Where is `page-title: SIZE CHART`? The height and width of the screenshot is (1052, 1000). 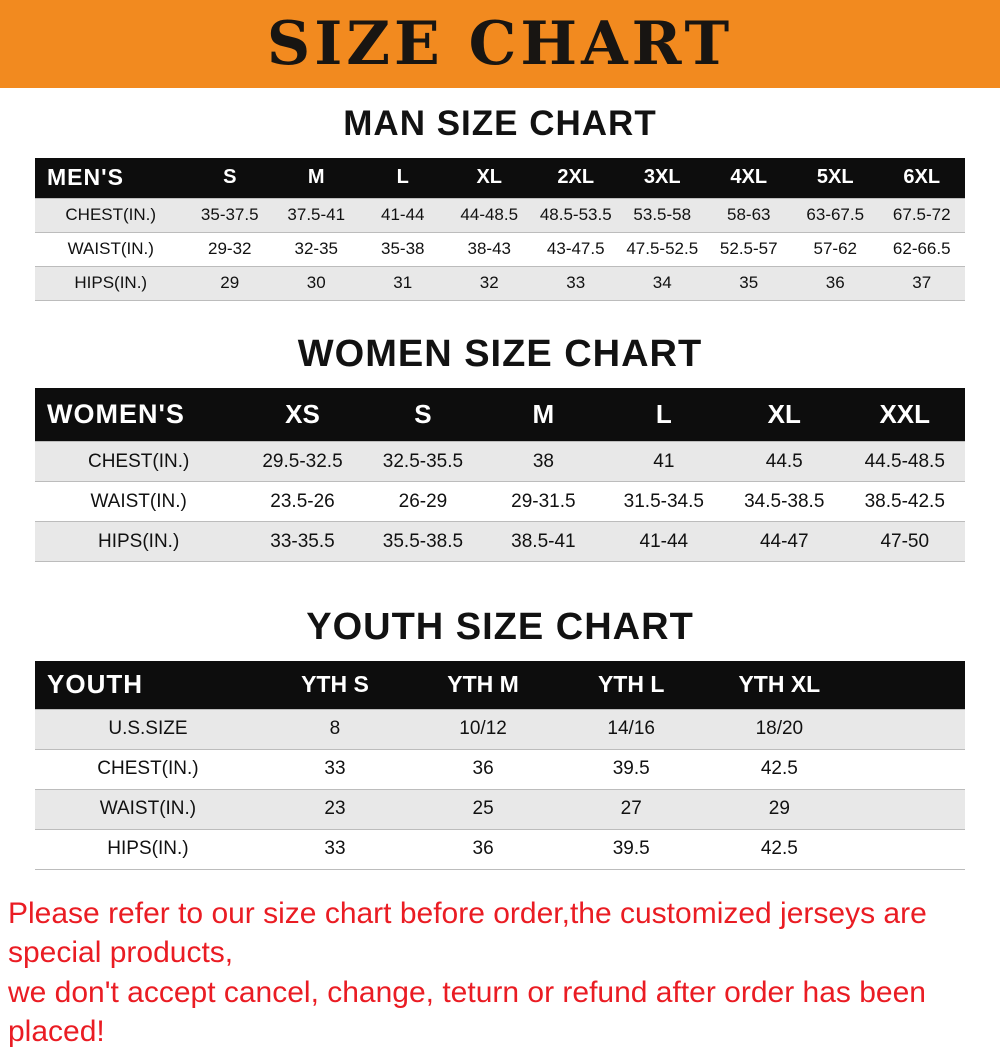
page-title: SIZE CHART is located at coordinates (500, 44).